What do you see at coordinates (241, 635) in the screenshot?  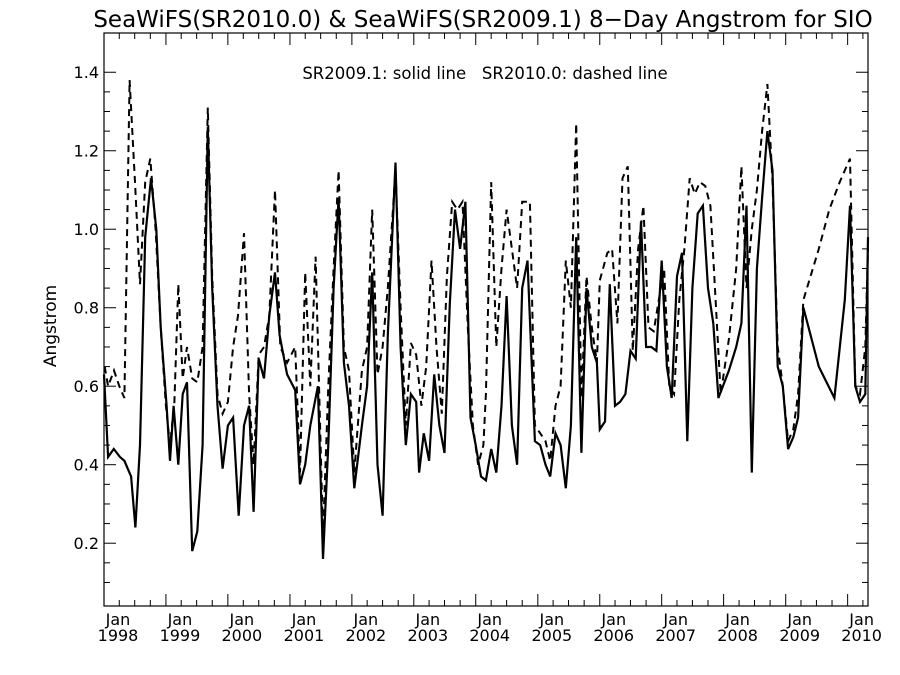 I see `x-tick-year-label: 2000` at bounding box center [241, 635].